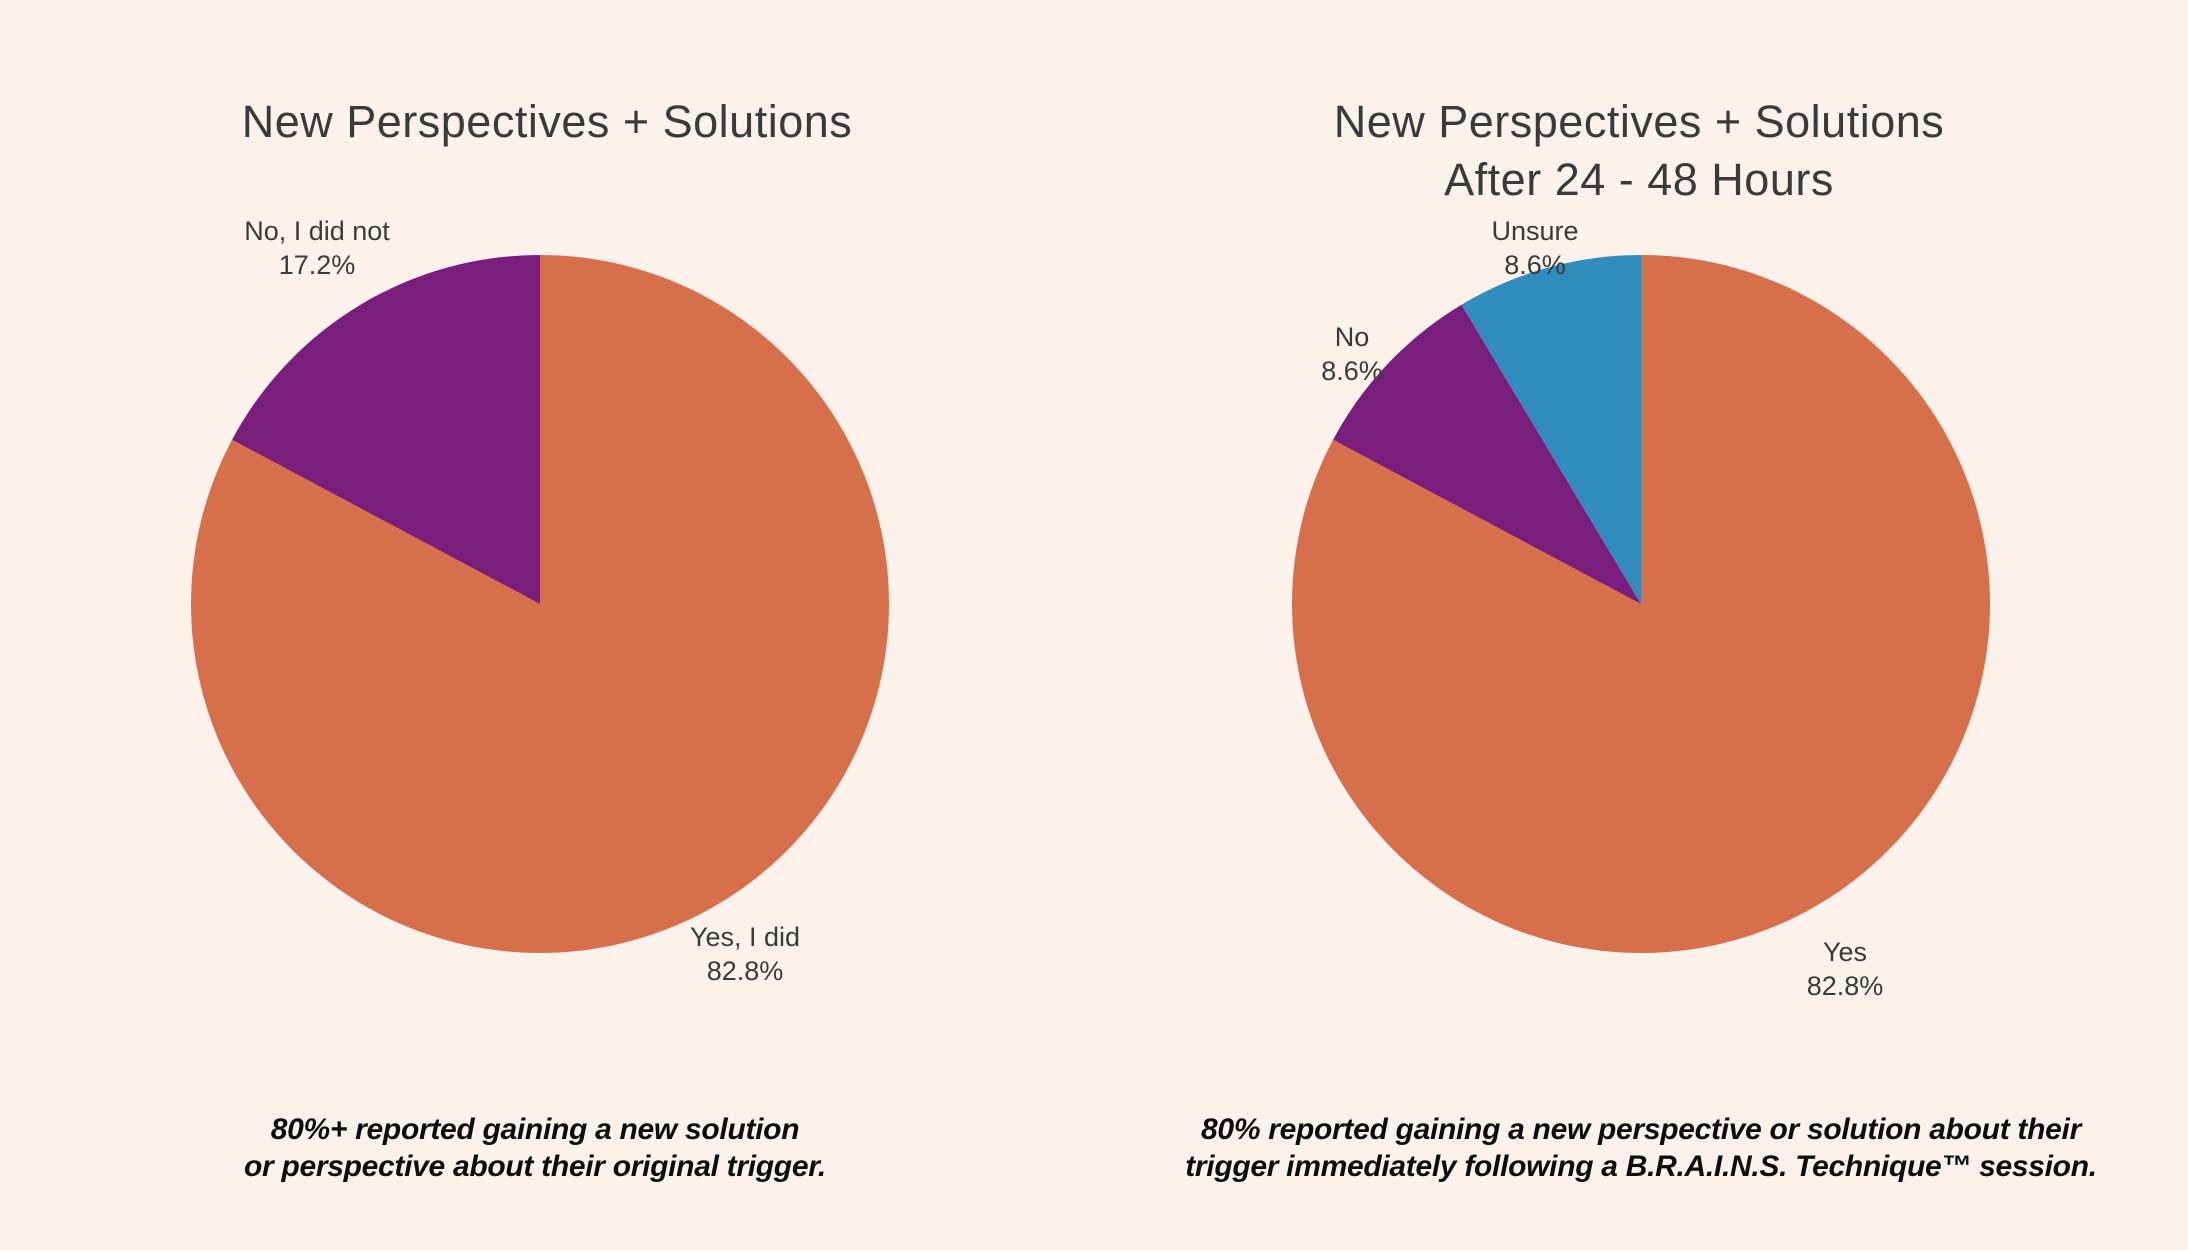 This screenshot has height=1250, width=2188. Describe the element at coordinates (745, 954) in the screenshot. I see `slice-label-yes-i-did: Yes, I did 82.8%` at that location.